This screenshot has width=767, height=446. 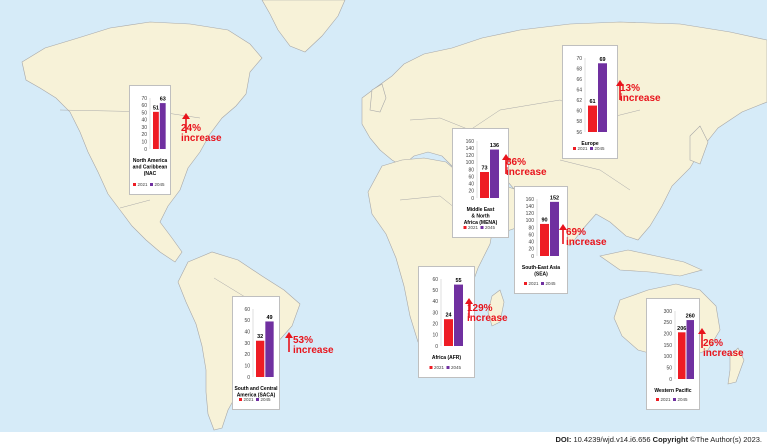 What do you see at coordinates (484, 168) in the screenshot?
I see `bar-value-label: 73` at bounding box center [484, 168].